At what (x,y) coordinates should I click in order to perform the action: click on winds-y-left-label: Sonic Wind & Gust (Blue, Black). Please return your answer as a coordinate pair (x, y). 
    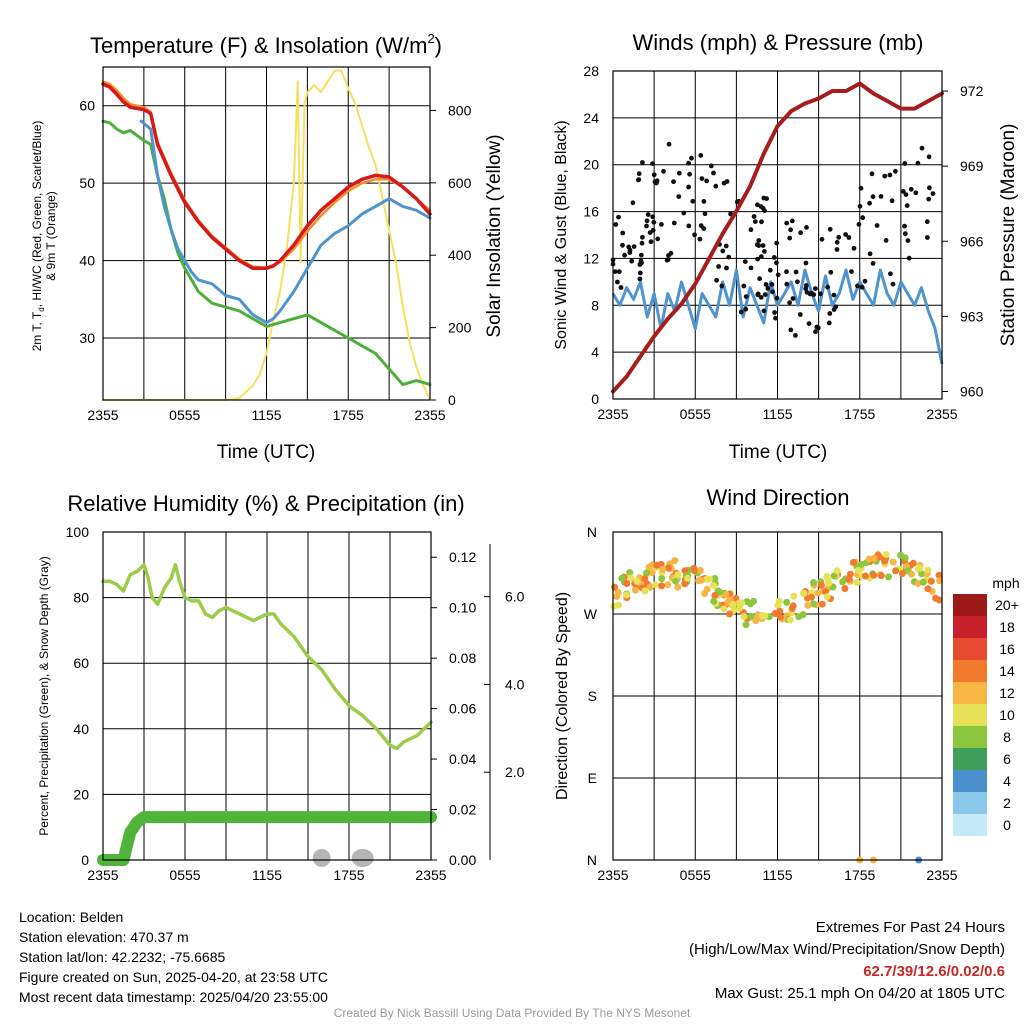
    Looking at the image, I should click on (561, 234).